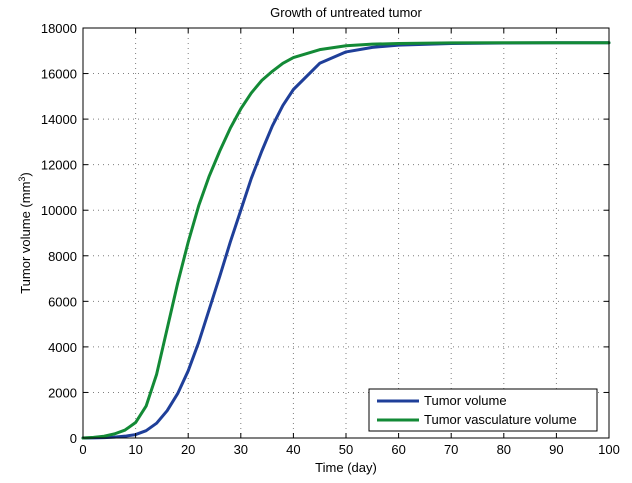  I want to click on x-tick-label: 0, so click(82, 449).